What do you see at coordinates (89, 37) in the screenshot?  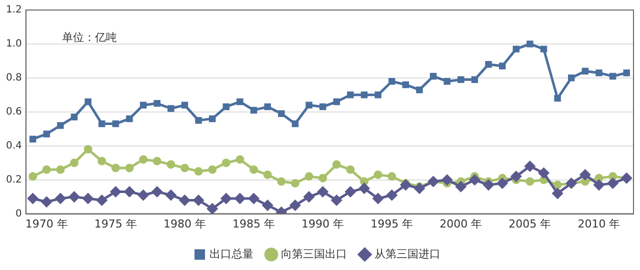 I see `annotation: 单位：亿吨` at bounding box center [89, 37].